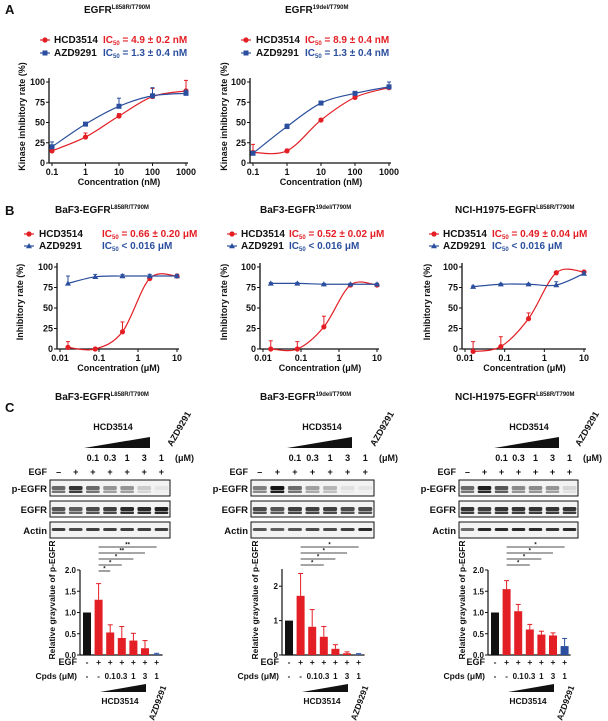 The height and width of the screenshot is (721, 608). What do you see at coordinates (338, 358) in the screenshot?
I see `x-tick-label: 1` at bounding box center [338, 358].